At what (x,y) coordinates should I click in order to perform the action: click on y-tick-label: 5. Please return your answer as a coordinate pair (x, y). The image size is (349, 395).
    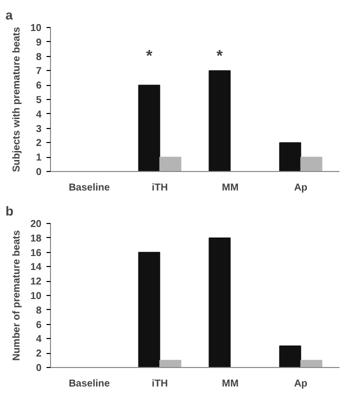
    Looking at the image, I should click on (39, 100).